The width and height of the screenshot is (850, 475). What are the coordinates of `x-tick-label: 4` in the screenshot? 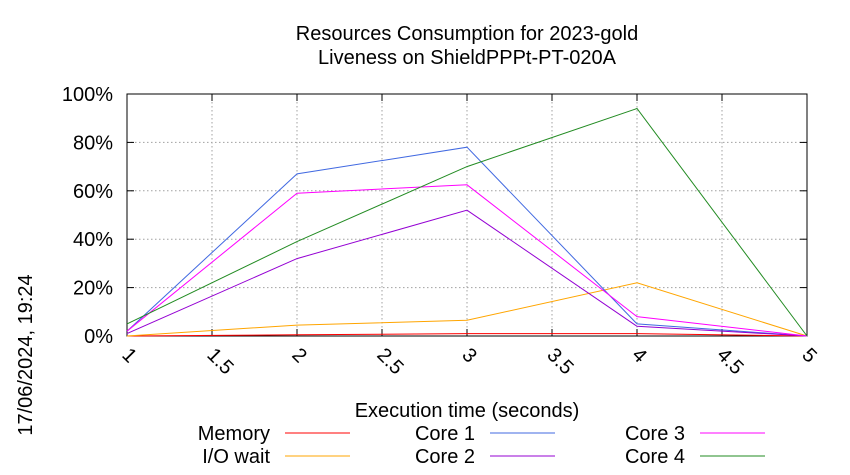 It's located at (638, 355).